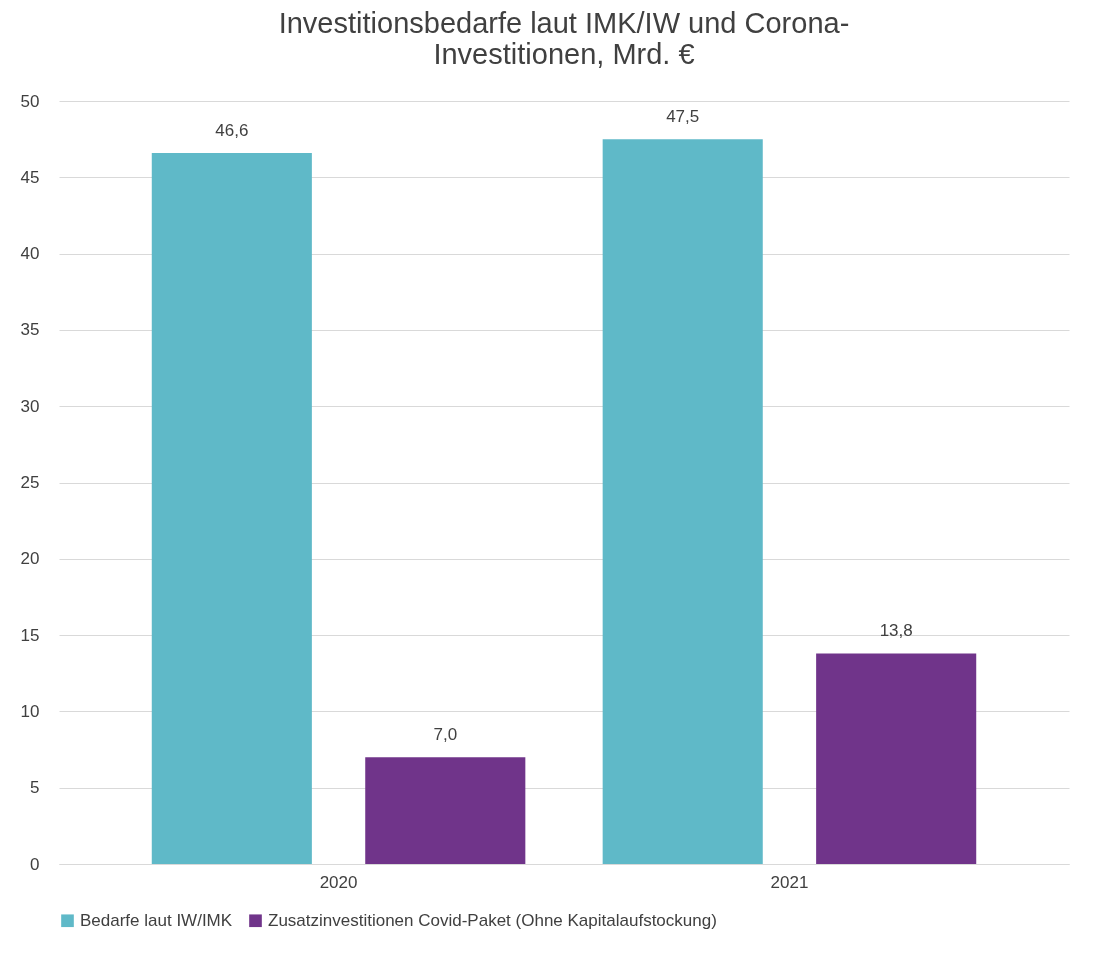  What do you see at coordinates (30, 177) in the screenshot?
I see `y-tick-label: 45` at bounding box center [30, 177].